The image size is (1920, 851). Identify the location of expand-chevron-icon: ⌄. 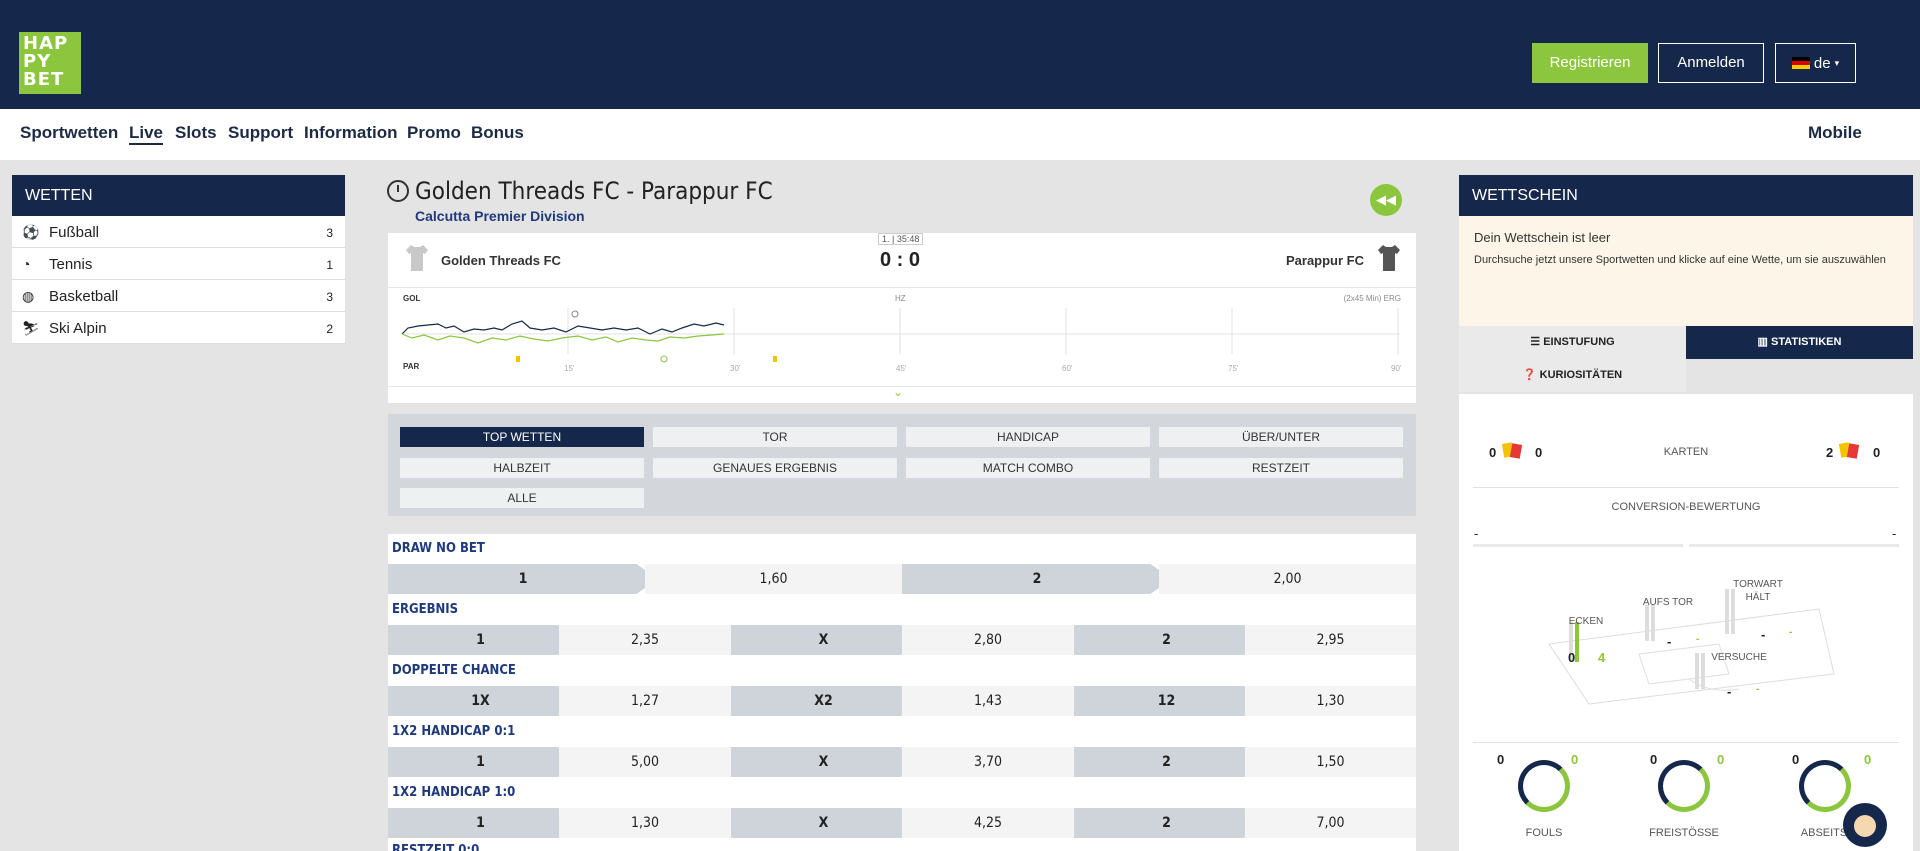
(898, 392).